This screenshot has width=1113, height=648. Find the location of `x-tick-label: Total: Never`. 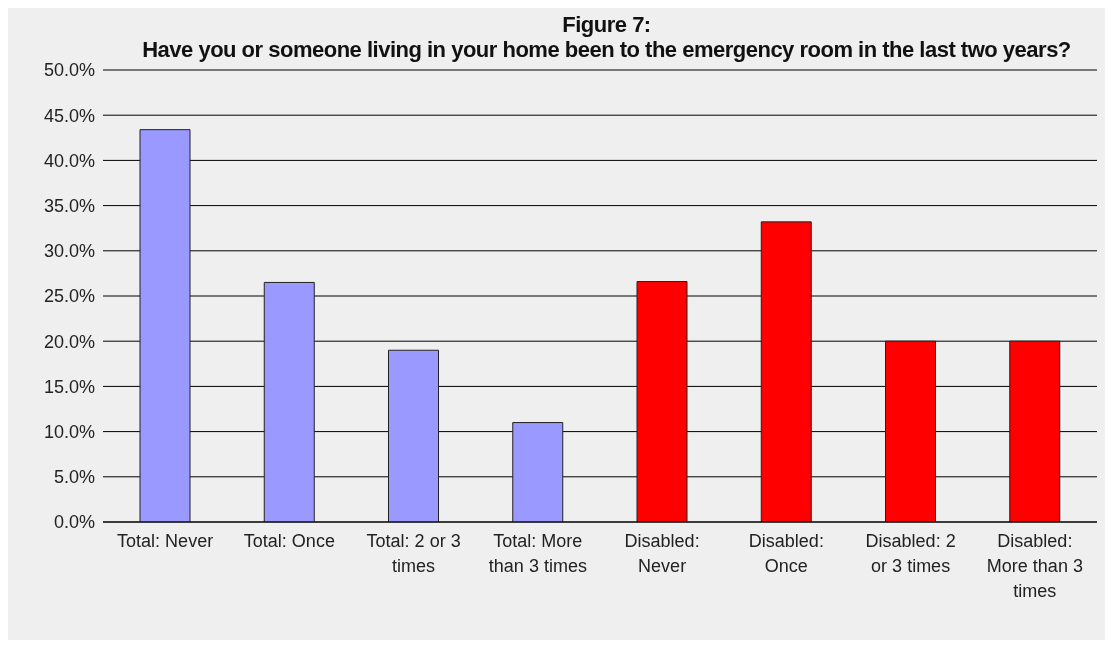

x-tick-label: Total: Never is located at coordinates (165, 540).